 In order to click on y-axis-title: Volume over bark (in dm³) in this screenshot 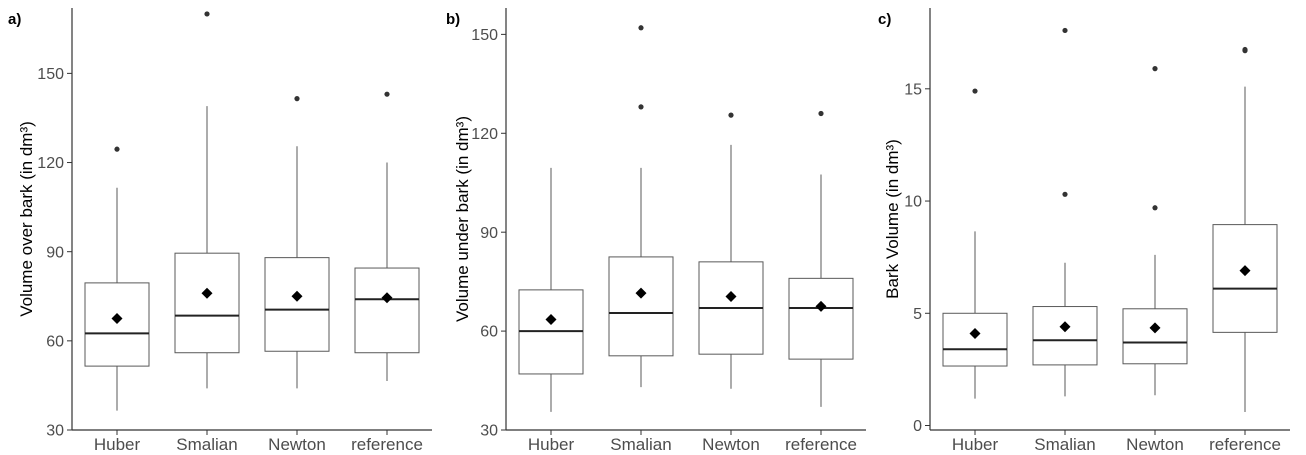, I will do `click(26, 219)`.